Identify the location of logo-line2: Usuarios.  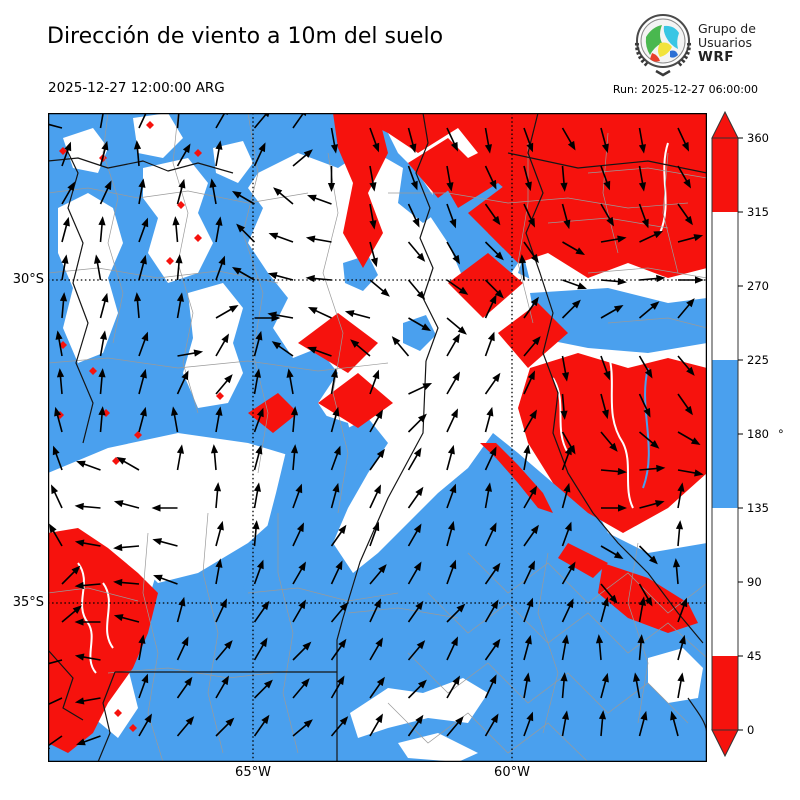
(725, 42).